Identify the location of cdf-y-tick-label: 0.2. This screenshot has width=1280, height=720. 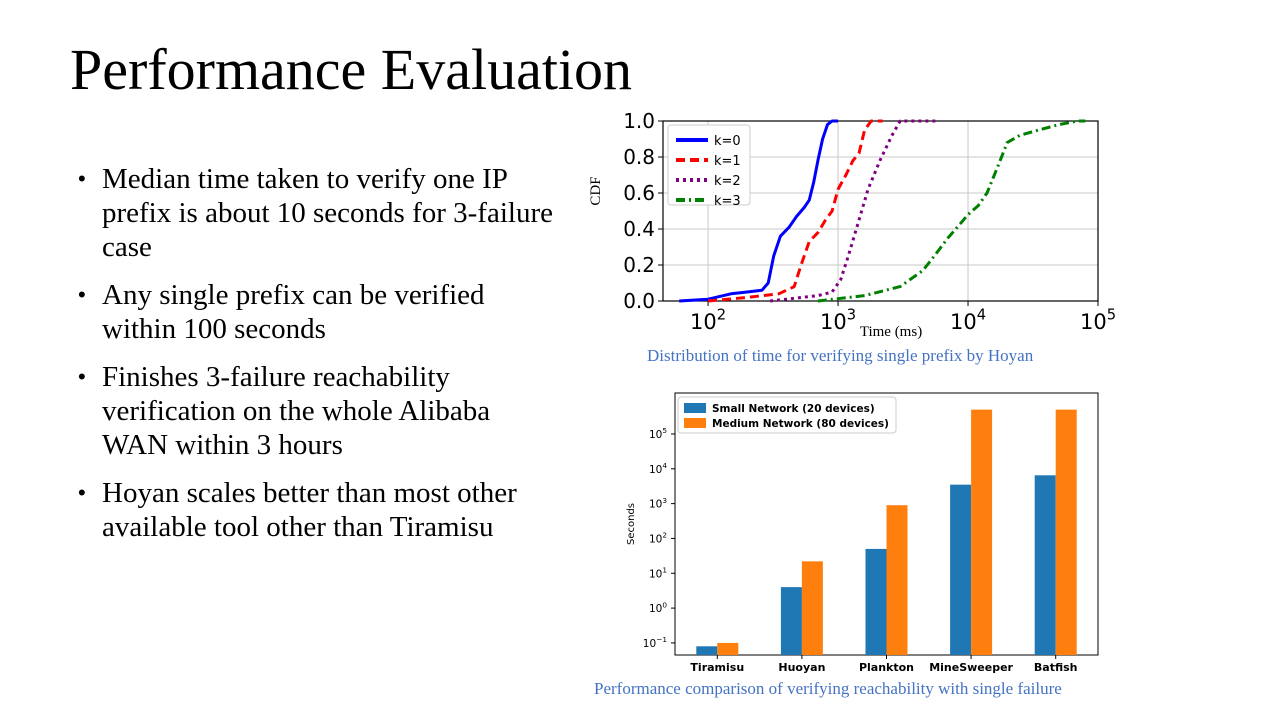
(639, 265).